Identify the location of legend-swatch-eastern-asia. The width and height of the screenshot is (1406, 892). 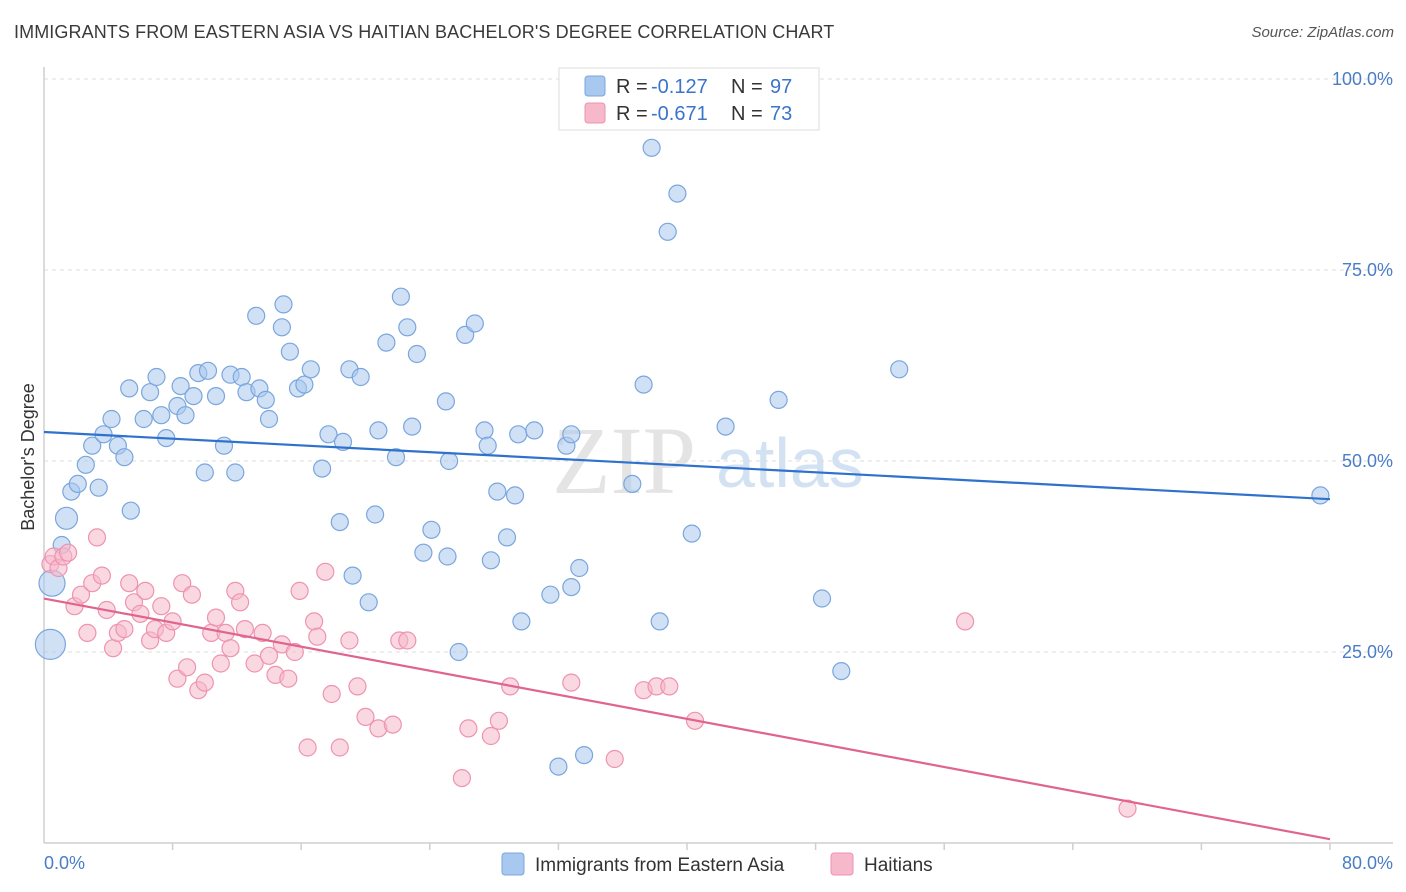
(595, 86).